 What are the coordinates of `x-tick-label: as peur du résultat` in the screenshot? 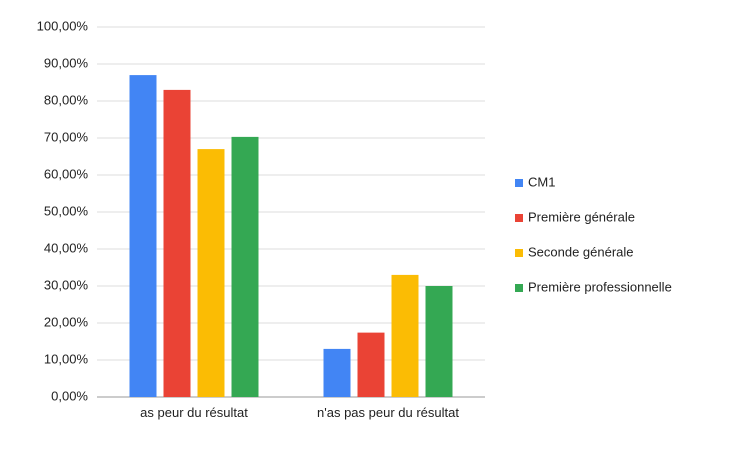 It's located at (194, 412).